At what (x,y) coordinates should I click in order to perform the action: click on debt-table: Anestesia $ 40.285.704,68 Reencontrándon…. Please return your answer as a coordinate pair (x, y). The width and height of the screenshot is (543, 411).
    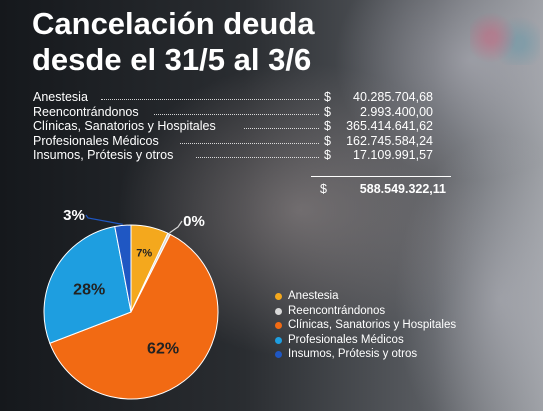
    Looking at the image, I should click on (243, 126).